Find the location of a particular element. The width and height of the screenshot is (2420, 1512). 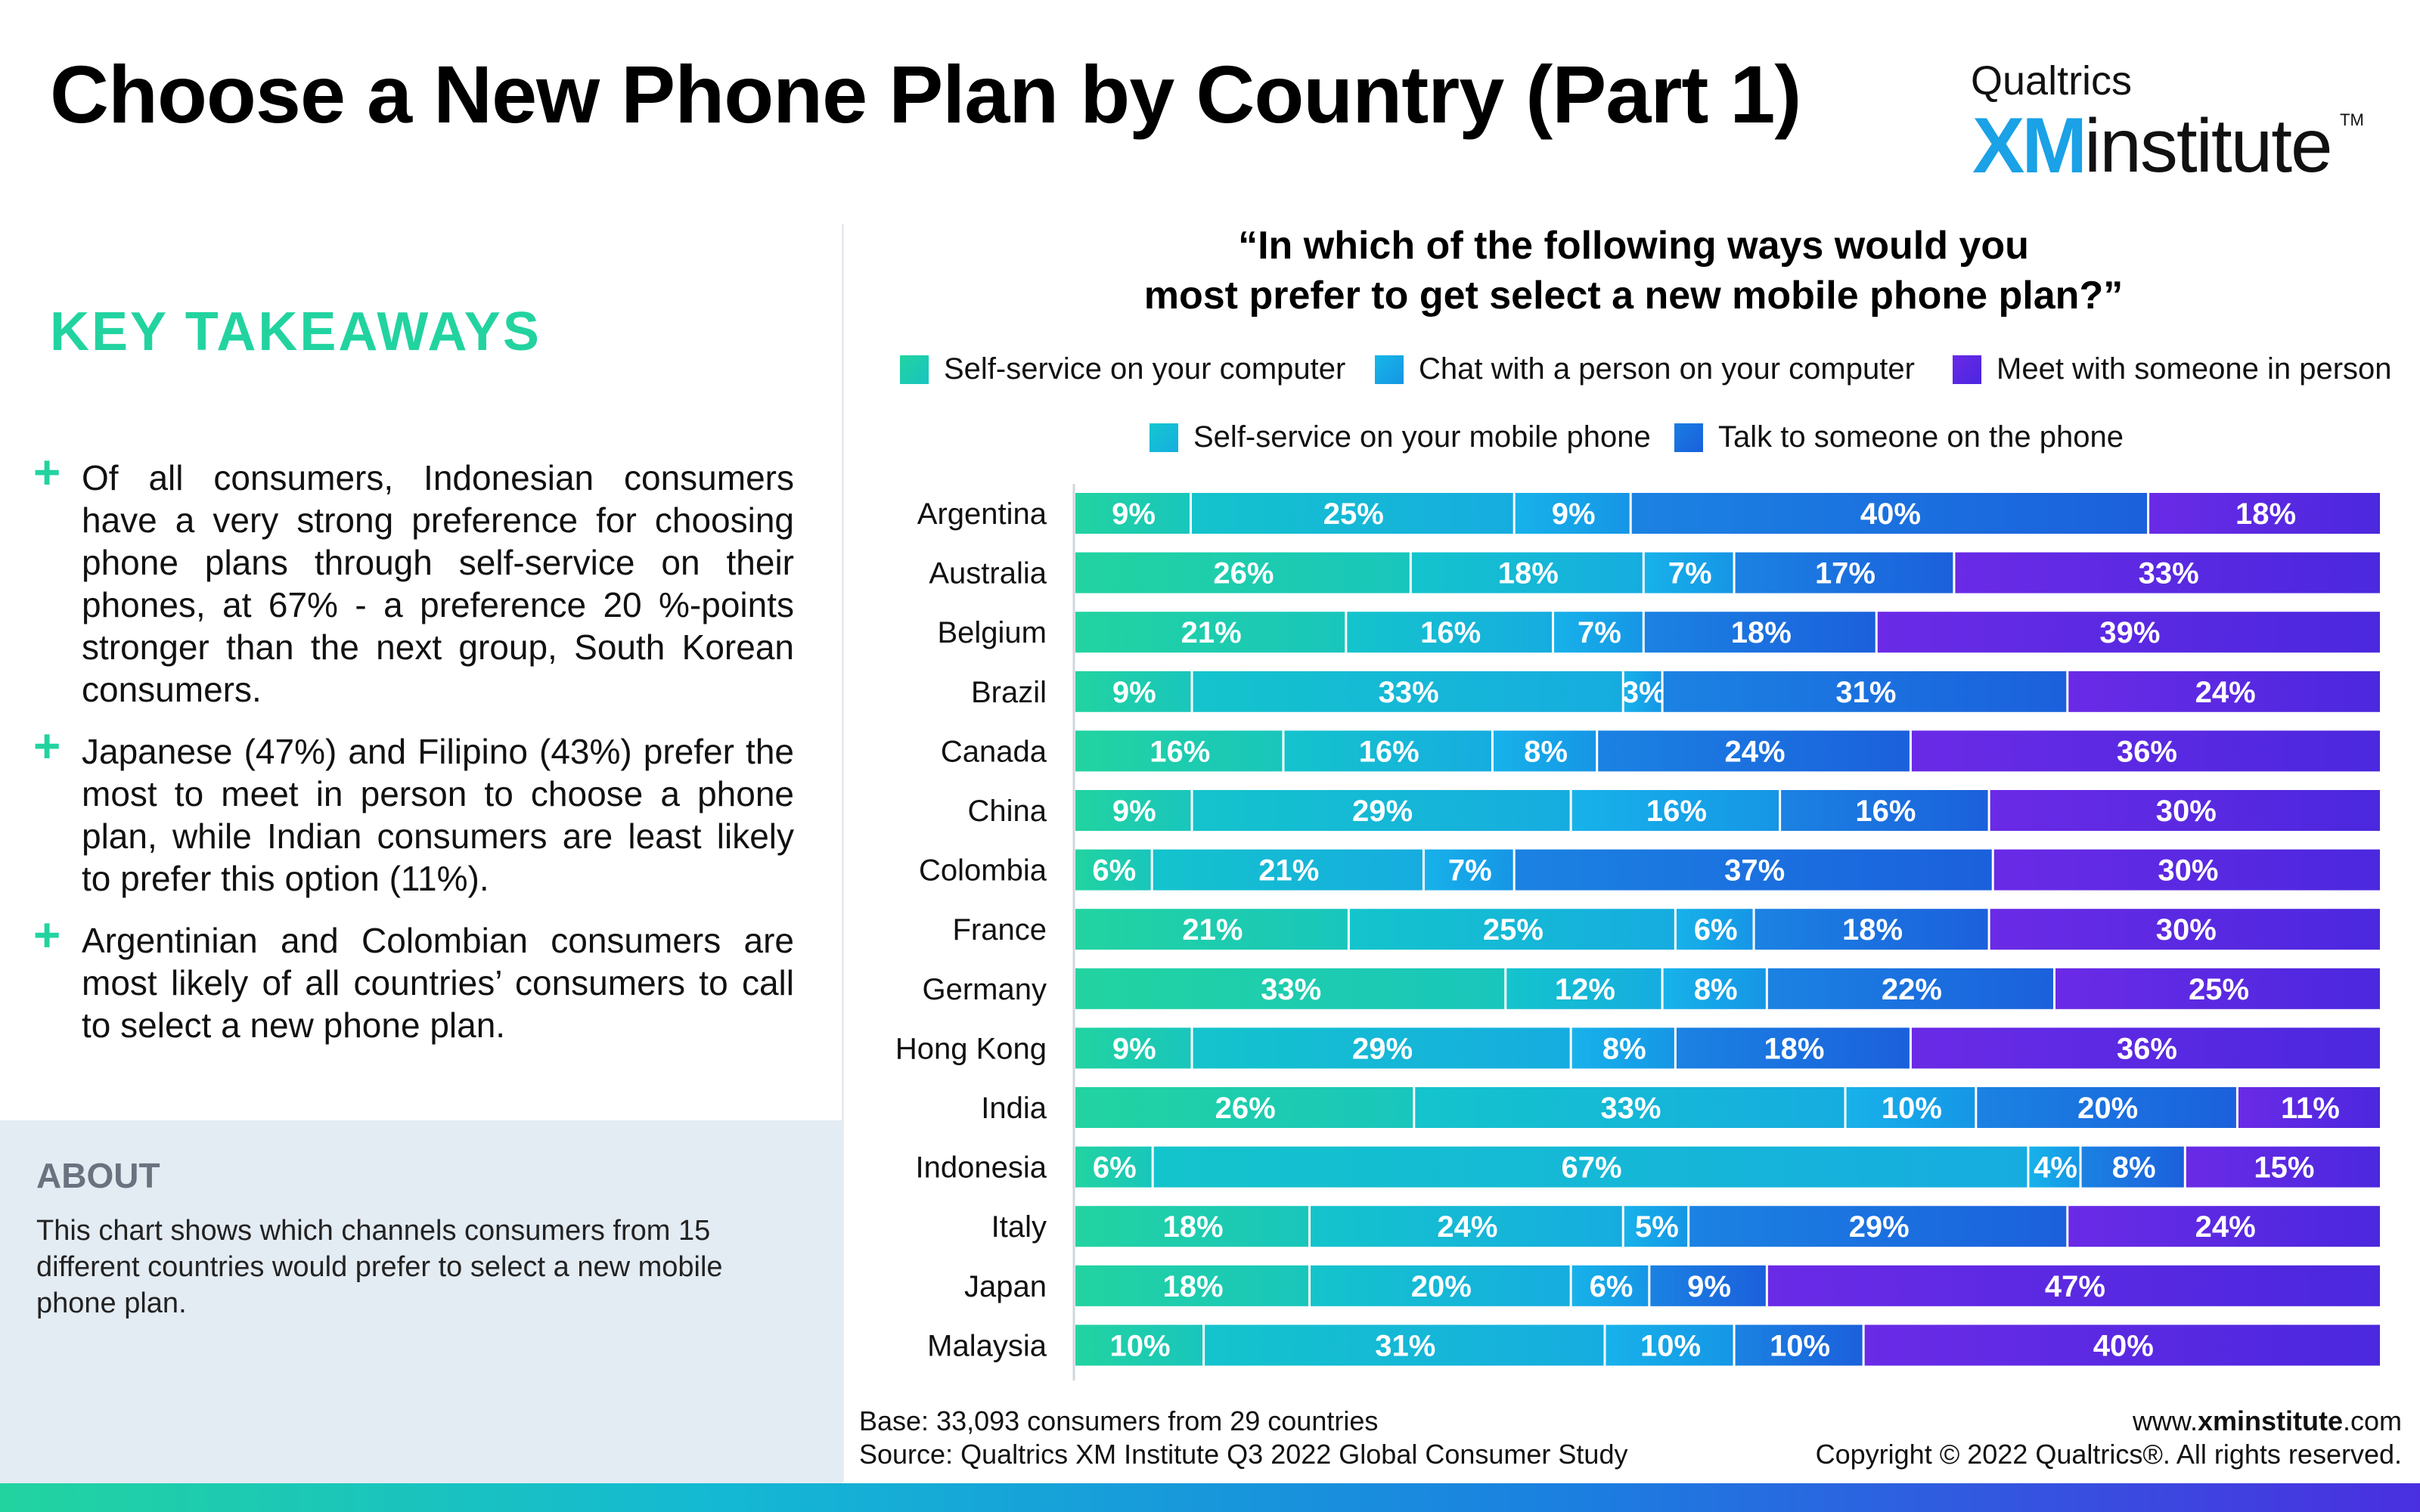

data-label: 7% is located at coordinates (1470, 871).